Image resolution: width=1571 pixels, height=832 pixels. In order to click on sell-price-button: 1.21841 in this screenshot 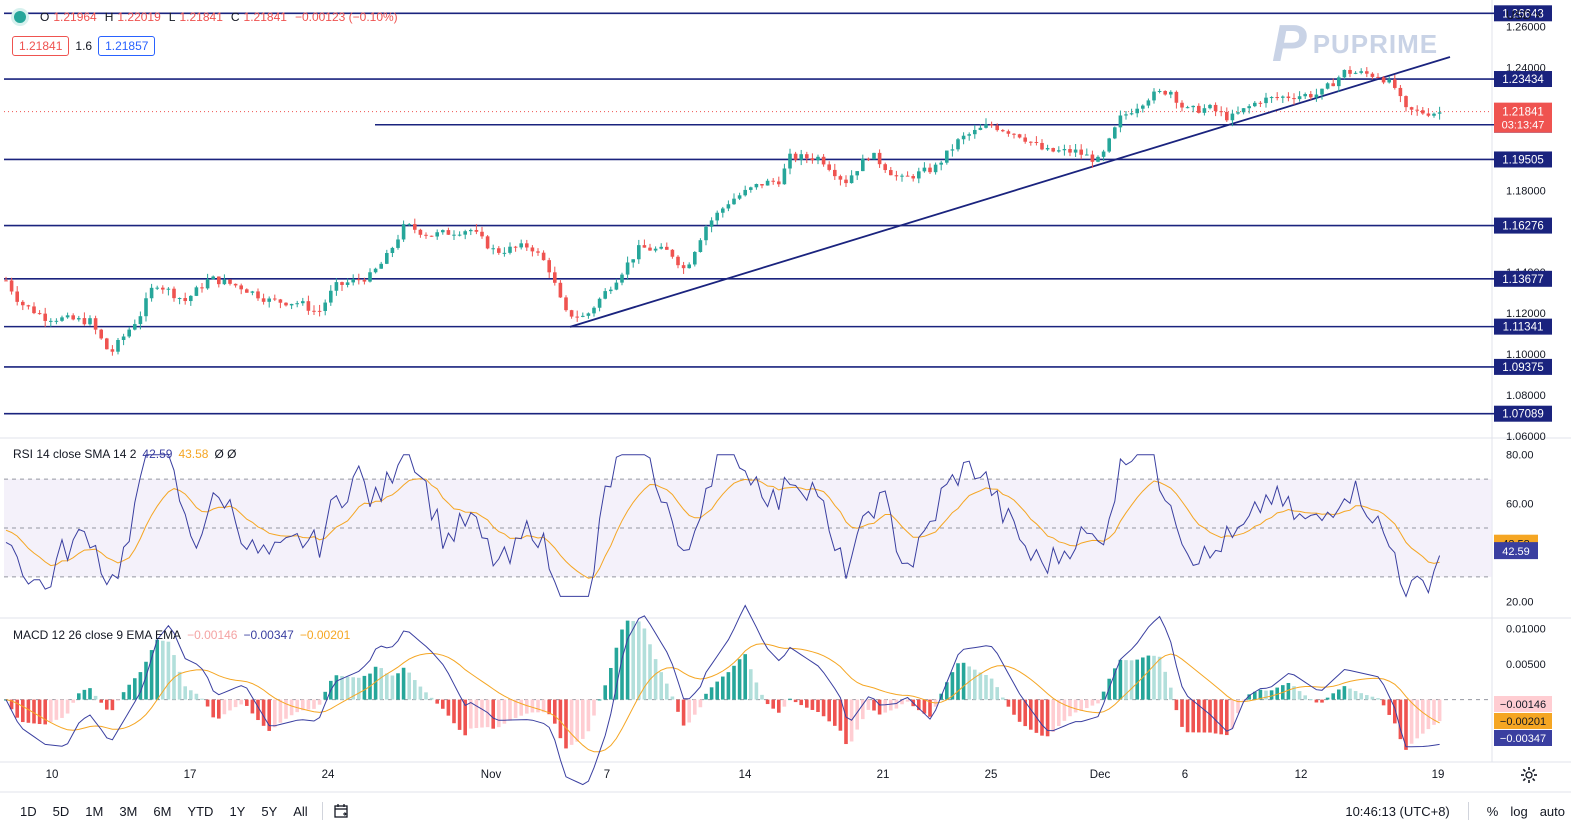, I will do `click(41, 46)`.